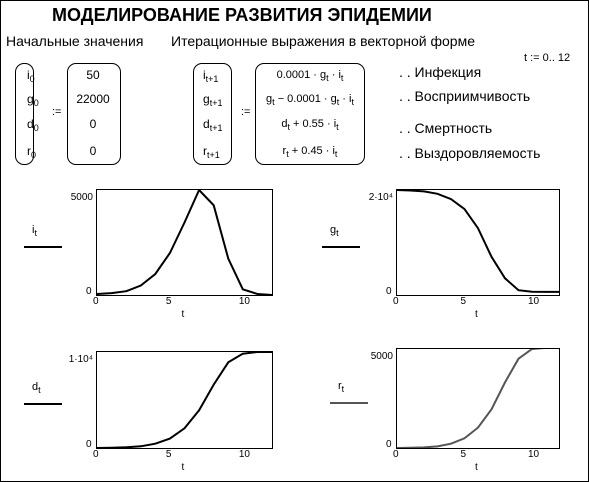  Describe the element at coordinates (547, 58) in the screenshot. I see `t-range-definition: t := 0.. 12` at that location.